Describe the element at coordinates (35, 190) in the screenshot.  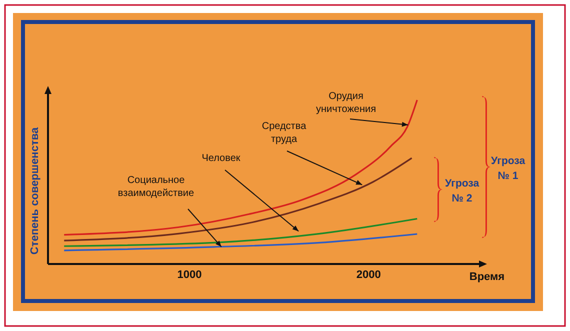
I see `y-axis-title: Степень совершенства` at that location.